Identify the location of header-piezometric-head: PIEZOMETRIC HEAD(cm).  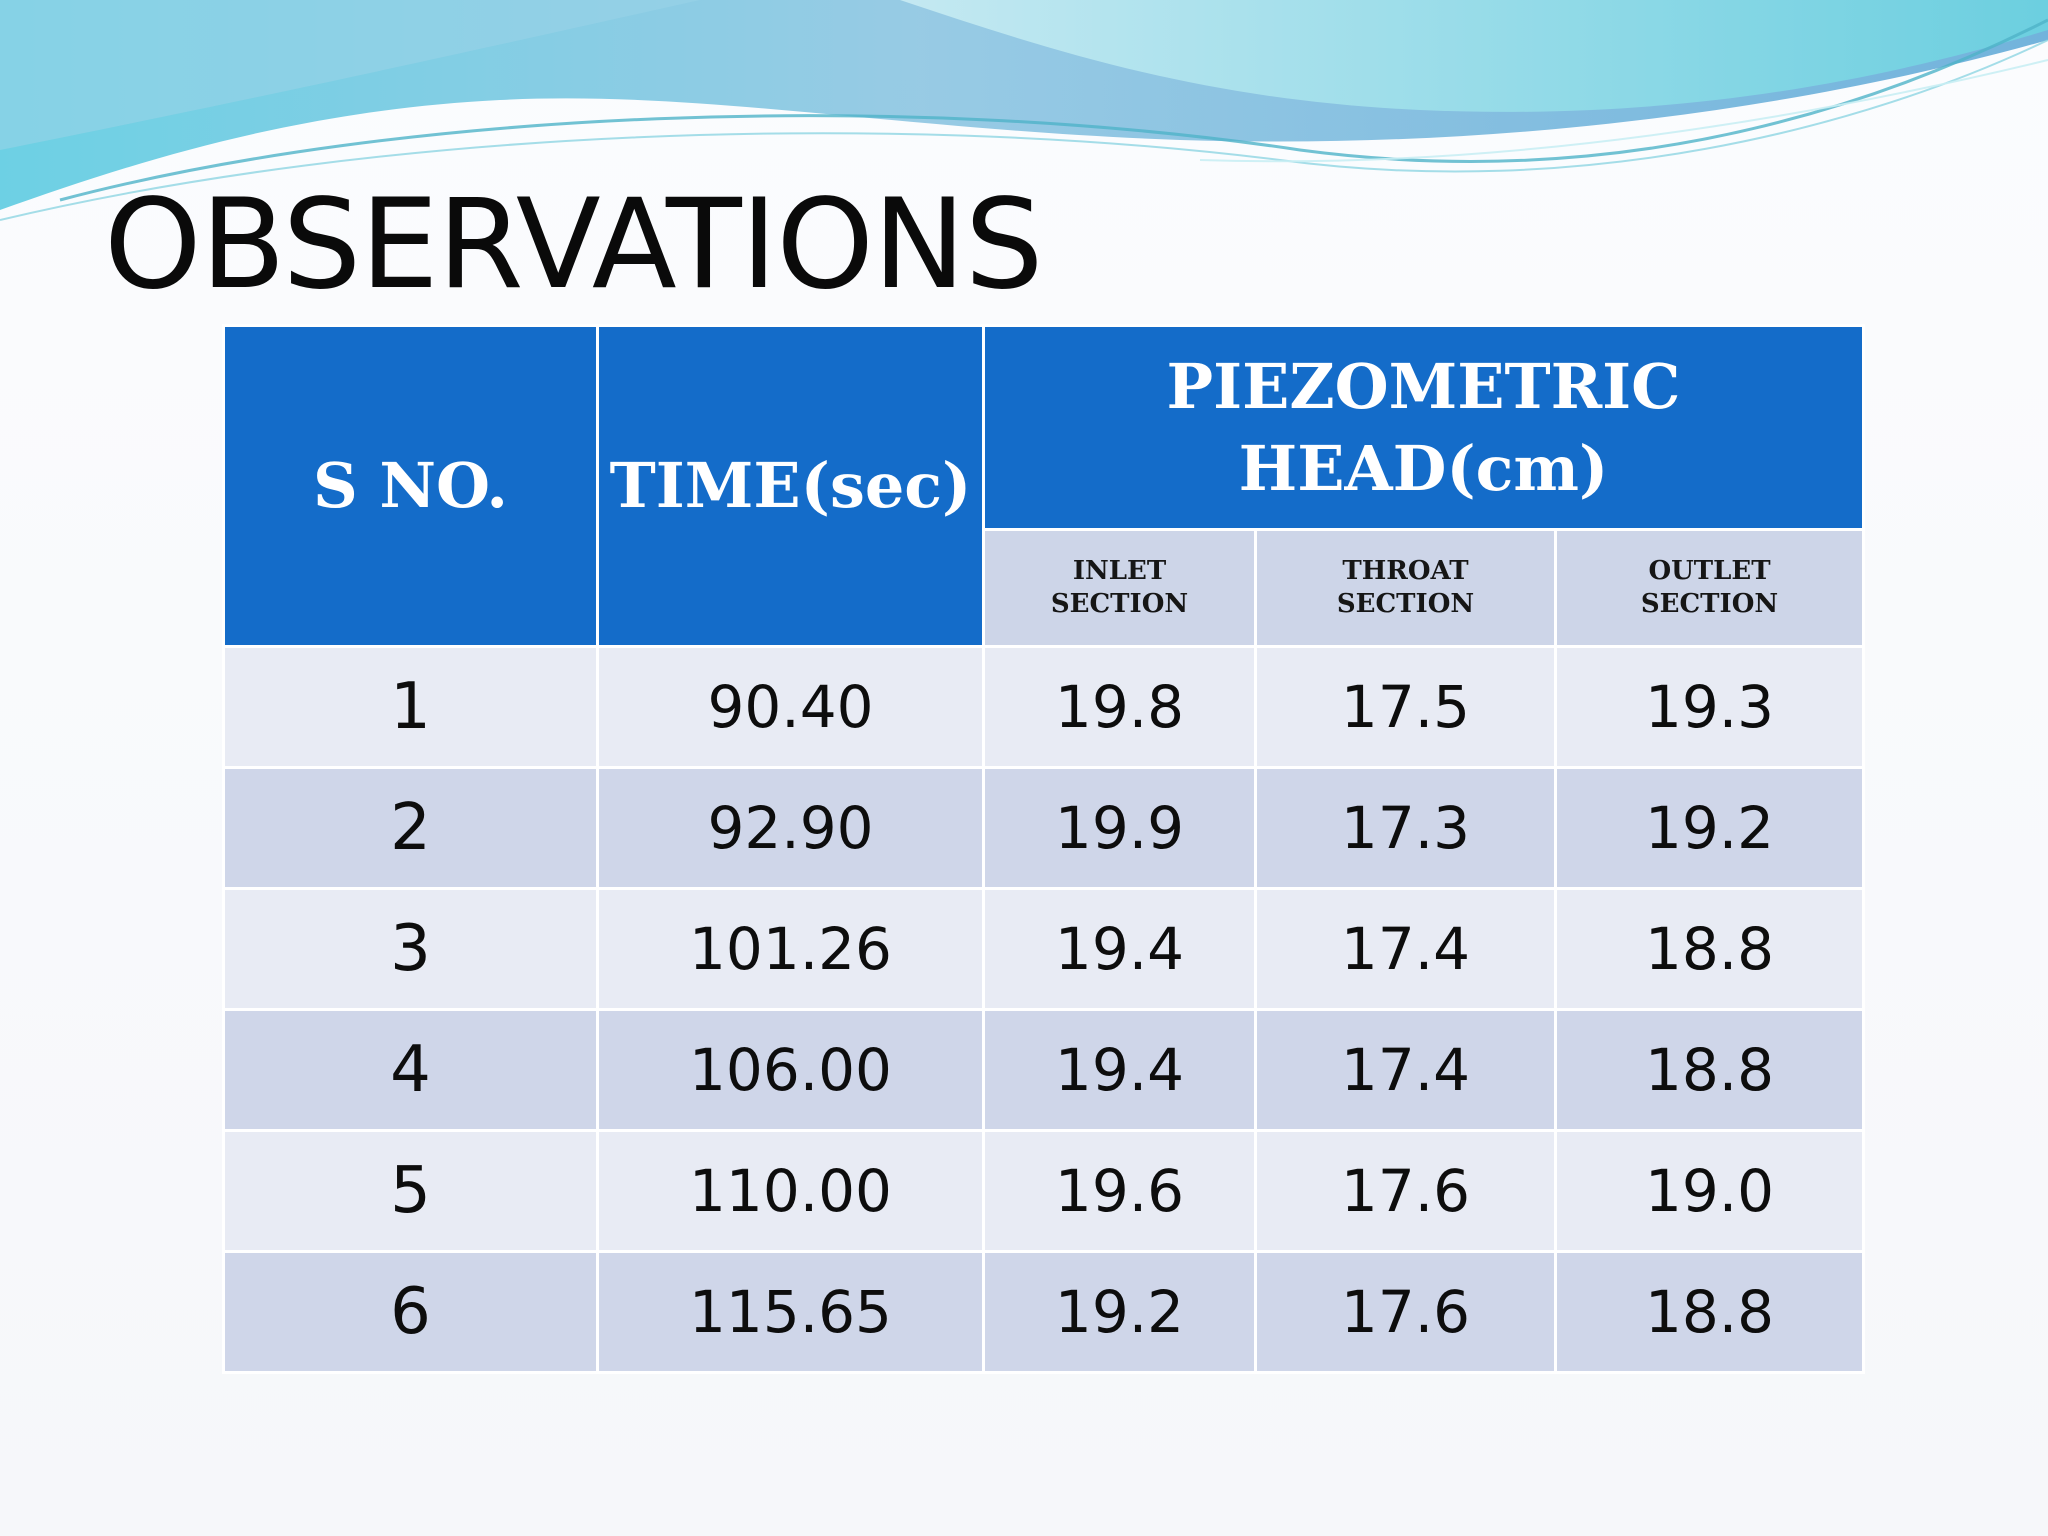
(1423, 427).